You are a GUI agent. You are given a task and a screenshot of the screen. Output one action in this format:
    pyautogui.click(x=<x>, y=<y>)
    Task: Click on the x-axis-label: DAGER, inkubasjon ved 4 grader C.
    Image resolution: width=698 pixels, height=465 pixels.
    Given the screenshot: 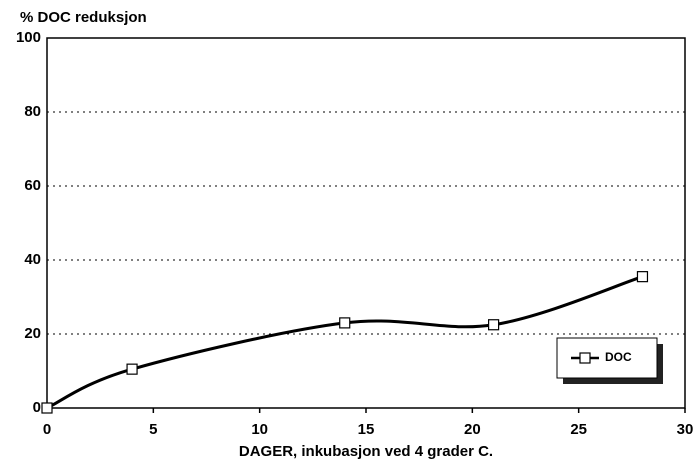 What is the action you would take?
    pyautogui.click(x=366, y=451)
    